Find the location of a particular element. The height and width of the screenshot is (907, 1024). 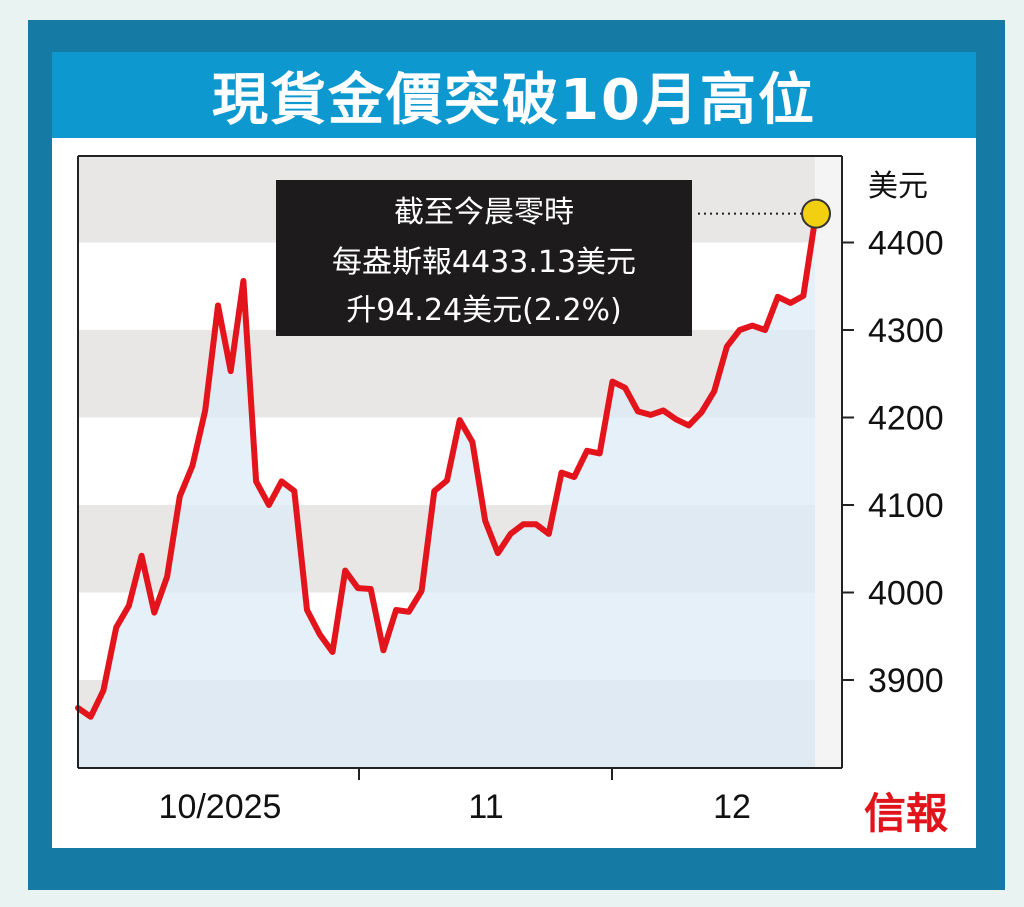

title-bar: 現貨金價突破10月高位 is located at coordinates (514, 95).